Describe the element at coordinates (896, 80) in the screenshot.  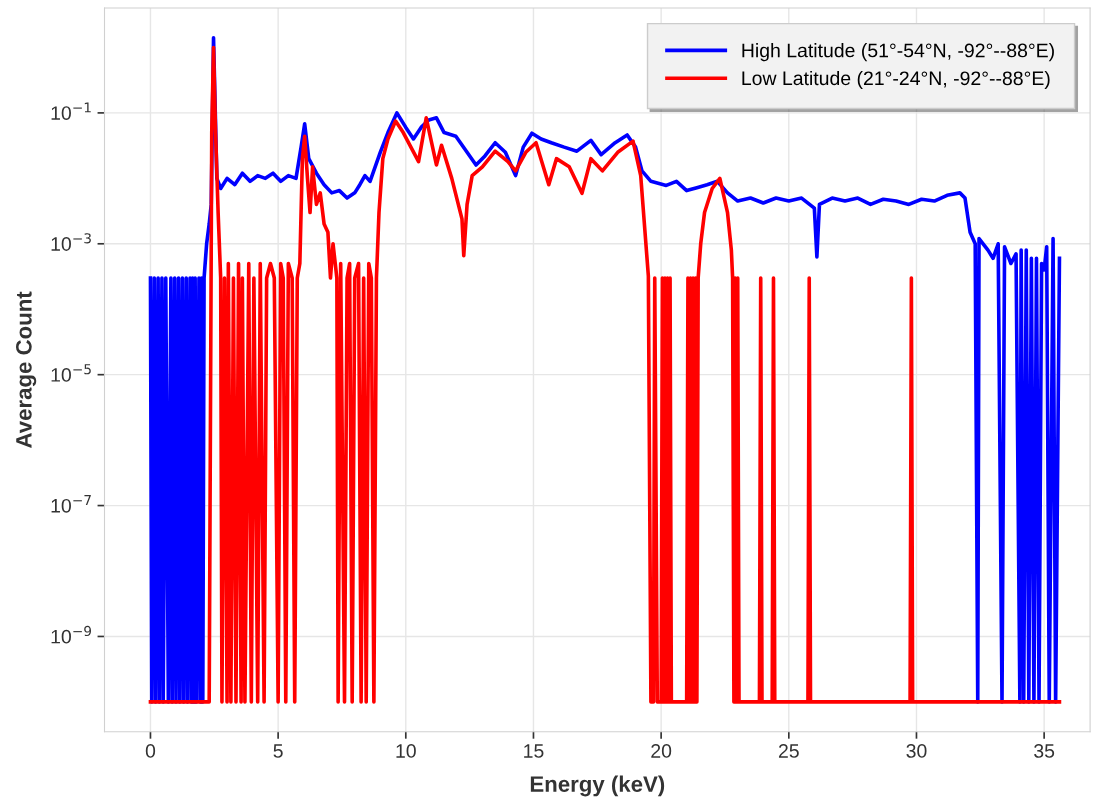
I see `legend-label: Low Latitude (21°-24°N, -92°--88°E)` at that location.